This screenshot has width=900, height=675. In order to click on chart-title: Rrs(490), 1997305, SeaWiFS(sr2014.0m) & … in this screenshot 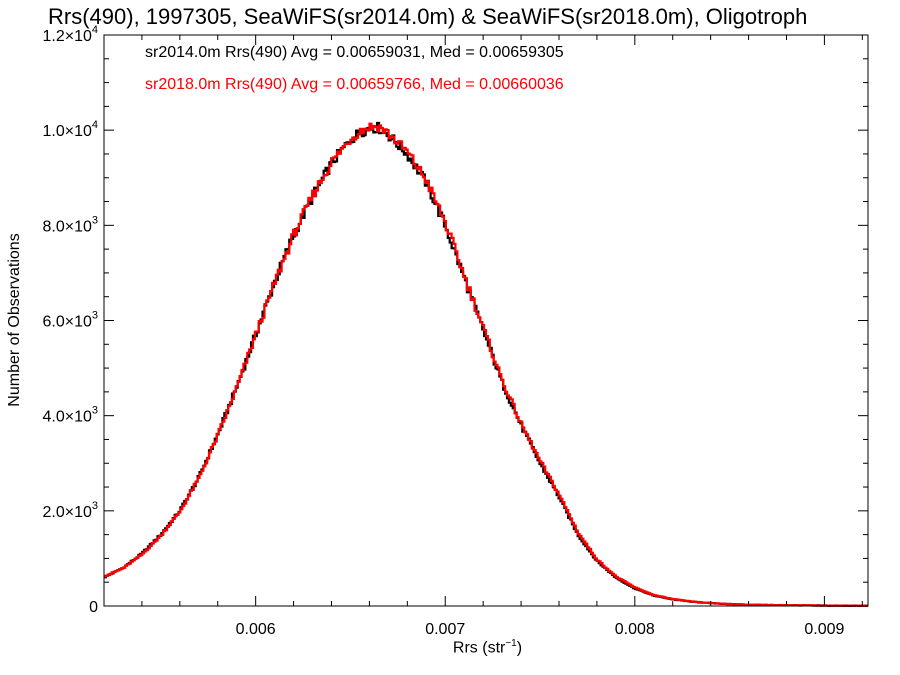, I will do `click(428, 16)`.